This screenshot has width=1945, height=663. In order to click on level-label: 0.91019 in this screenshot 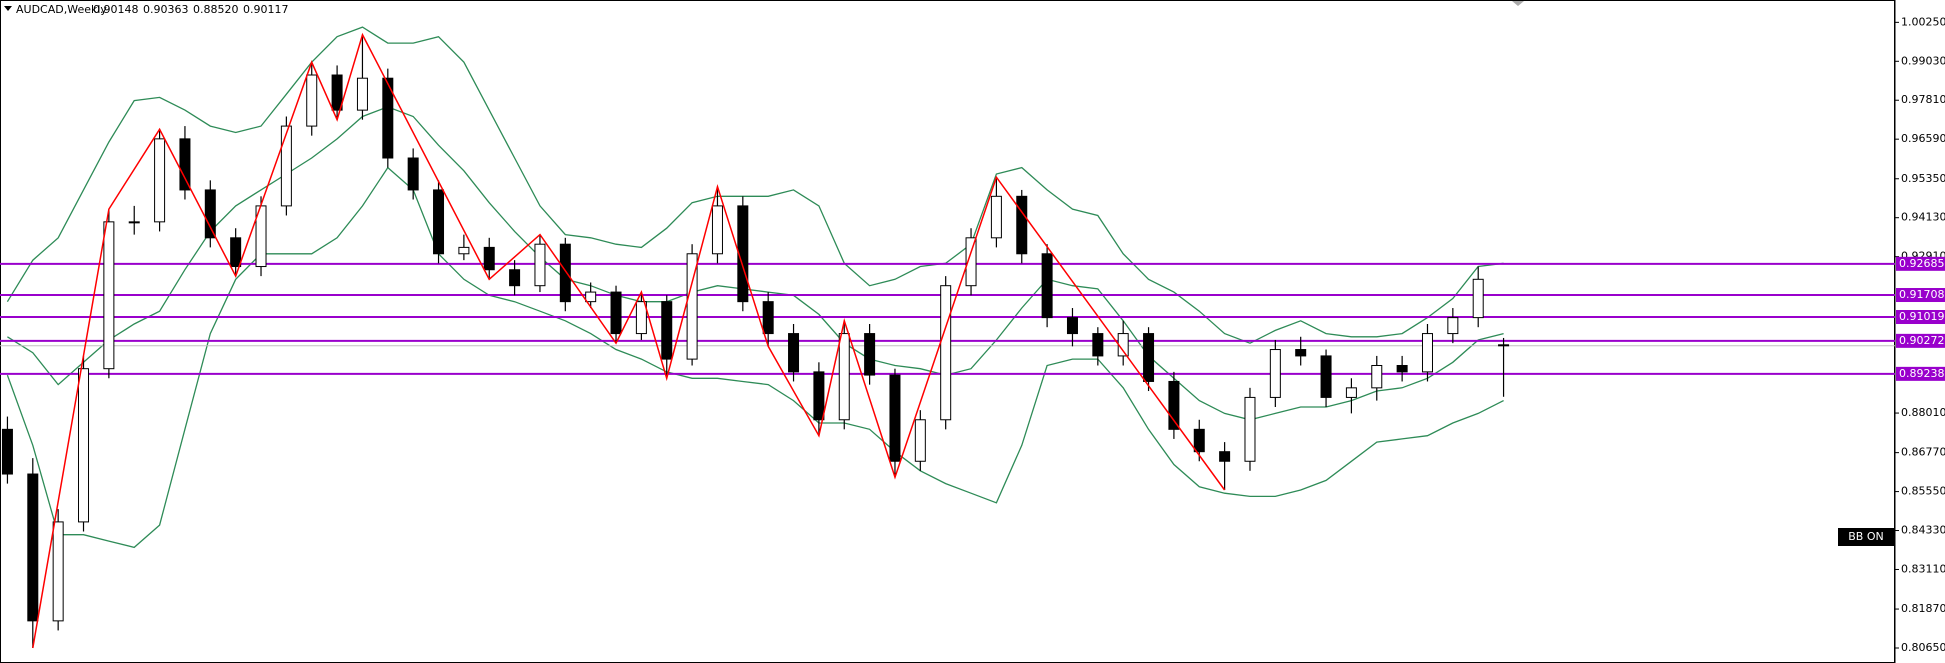, I will do `click(1922, 316)`.